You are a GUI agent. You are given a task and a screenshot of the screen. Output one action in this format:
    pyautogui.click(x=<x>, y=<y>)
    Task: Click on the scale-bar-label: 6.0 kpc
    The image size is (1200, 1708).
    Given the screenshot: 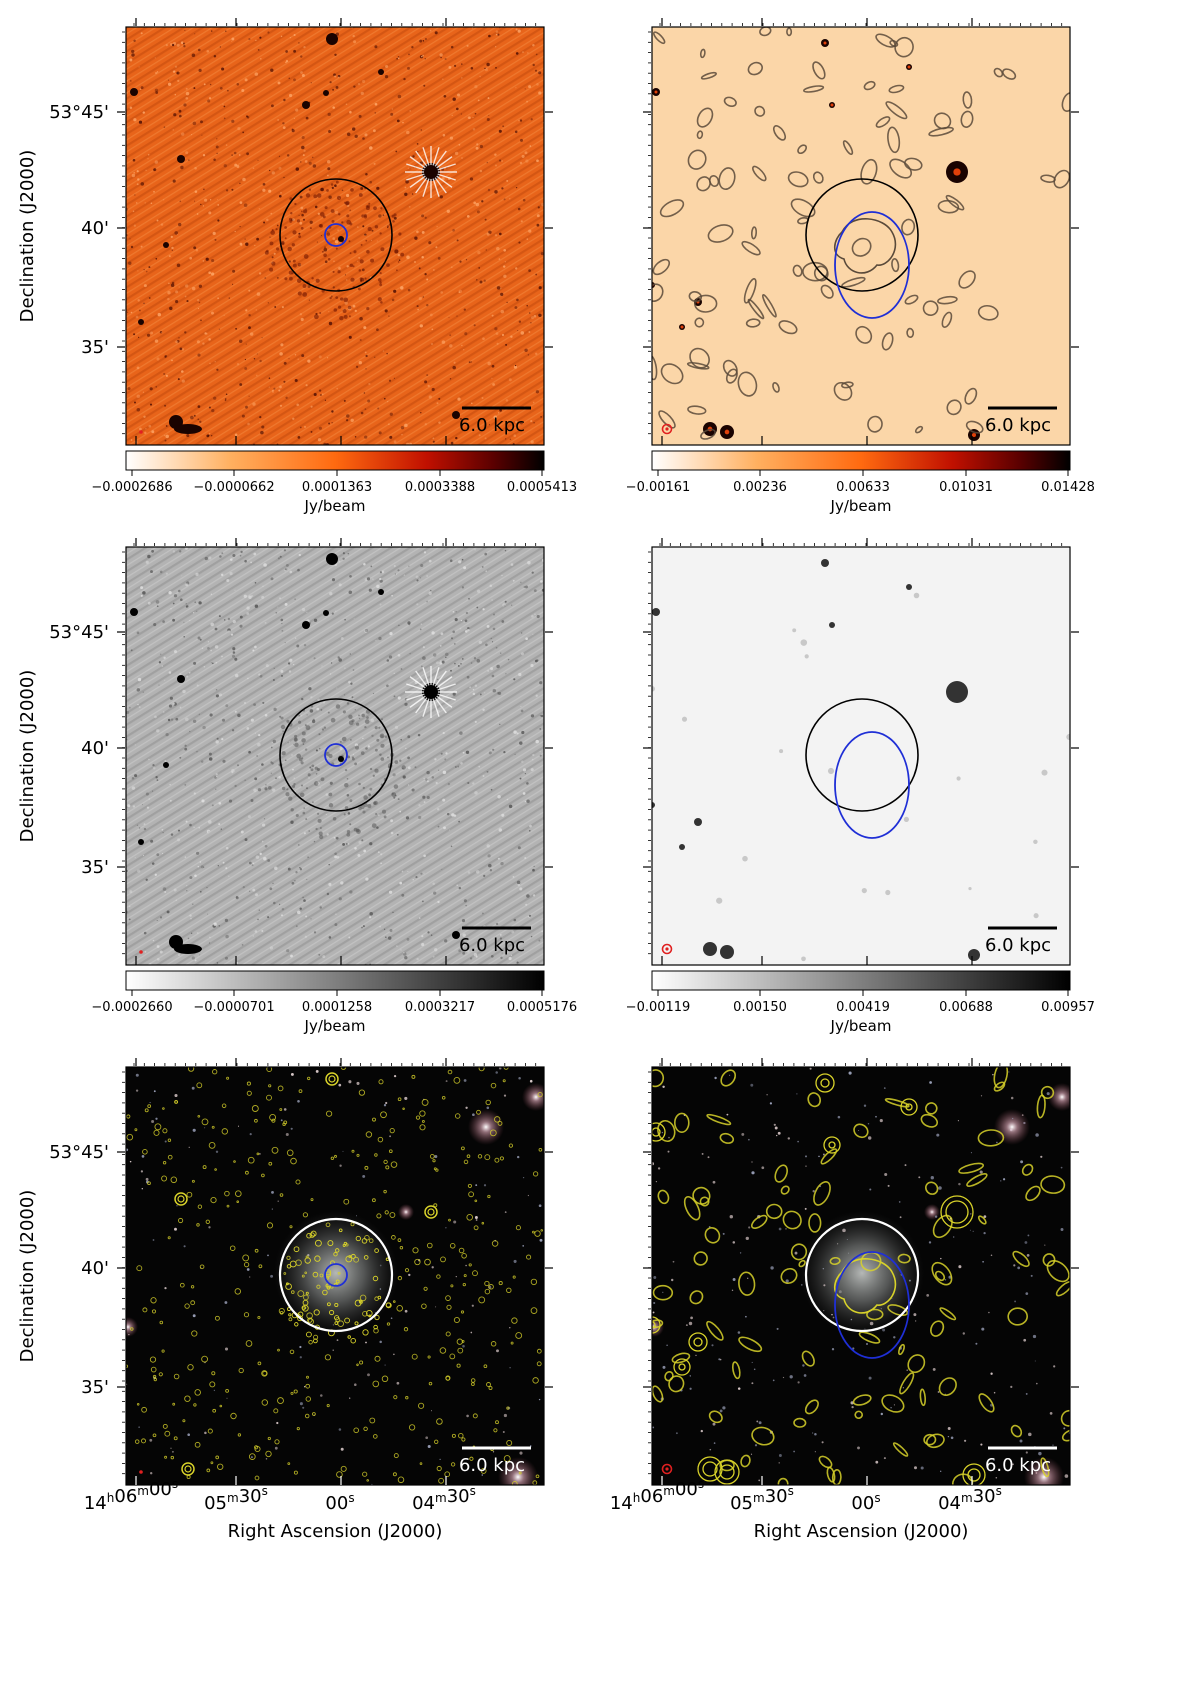 What is the action you would take?
    pyautogui.click(x=1018, y=425)
    